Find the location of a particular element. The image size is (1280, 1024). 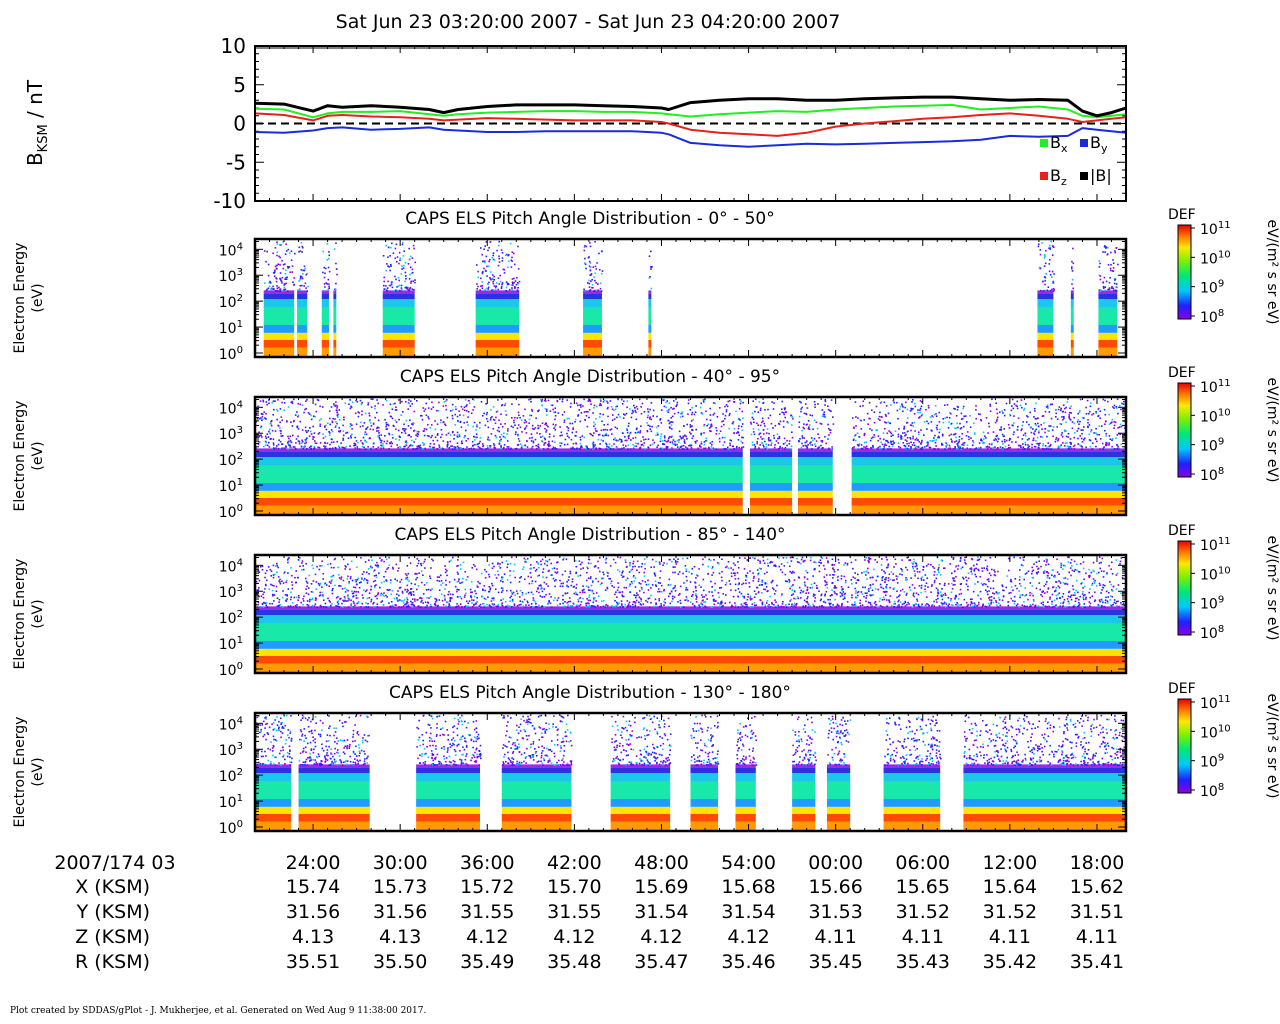

mag-ytick-label: 5 is located at coordinates (239, 85).